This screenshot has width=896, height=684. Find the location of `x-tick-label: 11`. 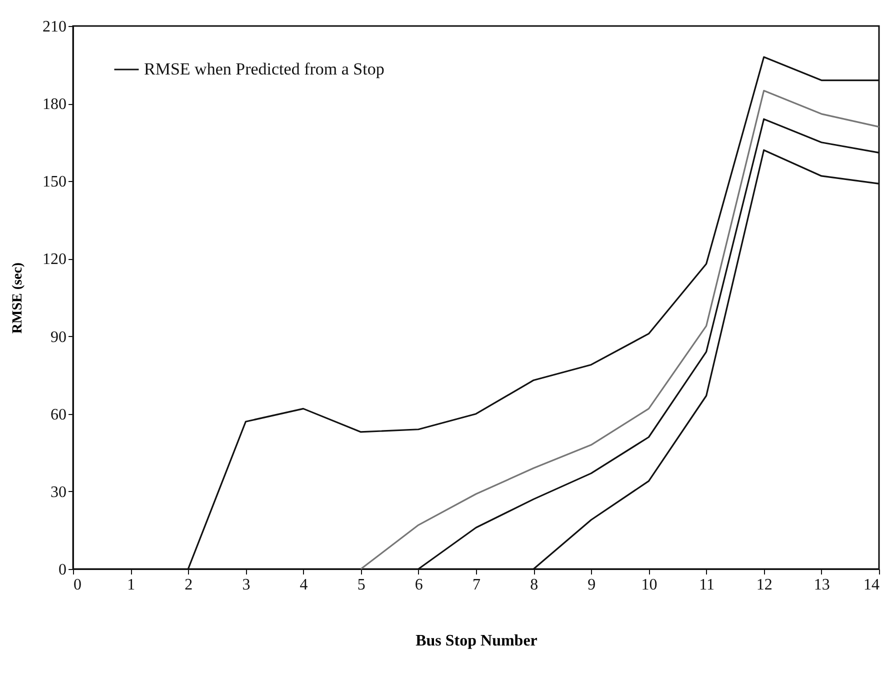

x-tick-label: 11 is located at coordinates (706, 585).